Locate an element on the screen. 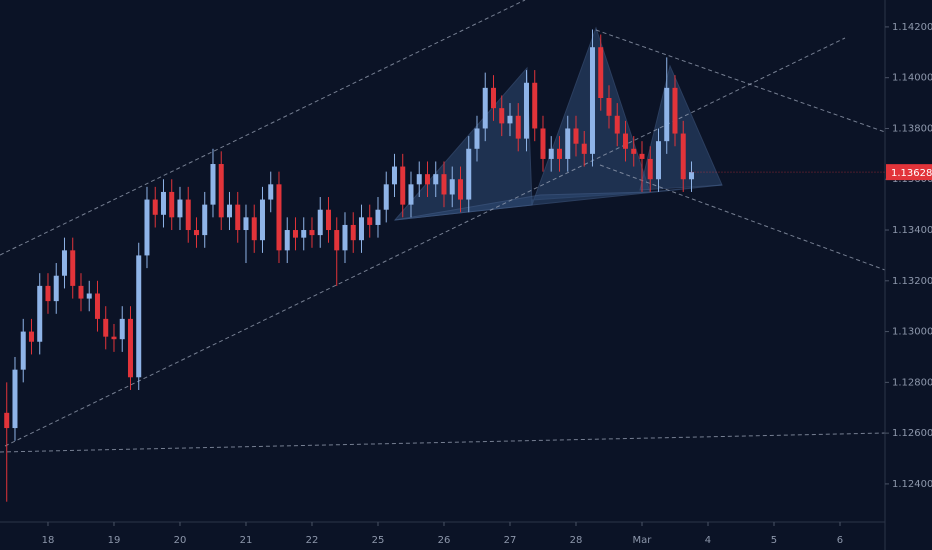 Image resolution: width=932 pixels, height=550 pixels. y-tick-label: 1.14200 is located at coordinates (912, 27).